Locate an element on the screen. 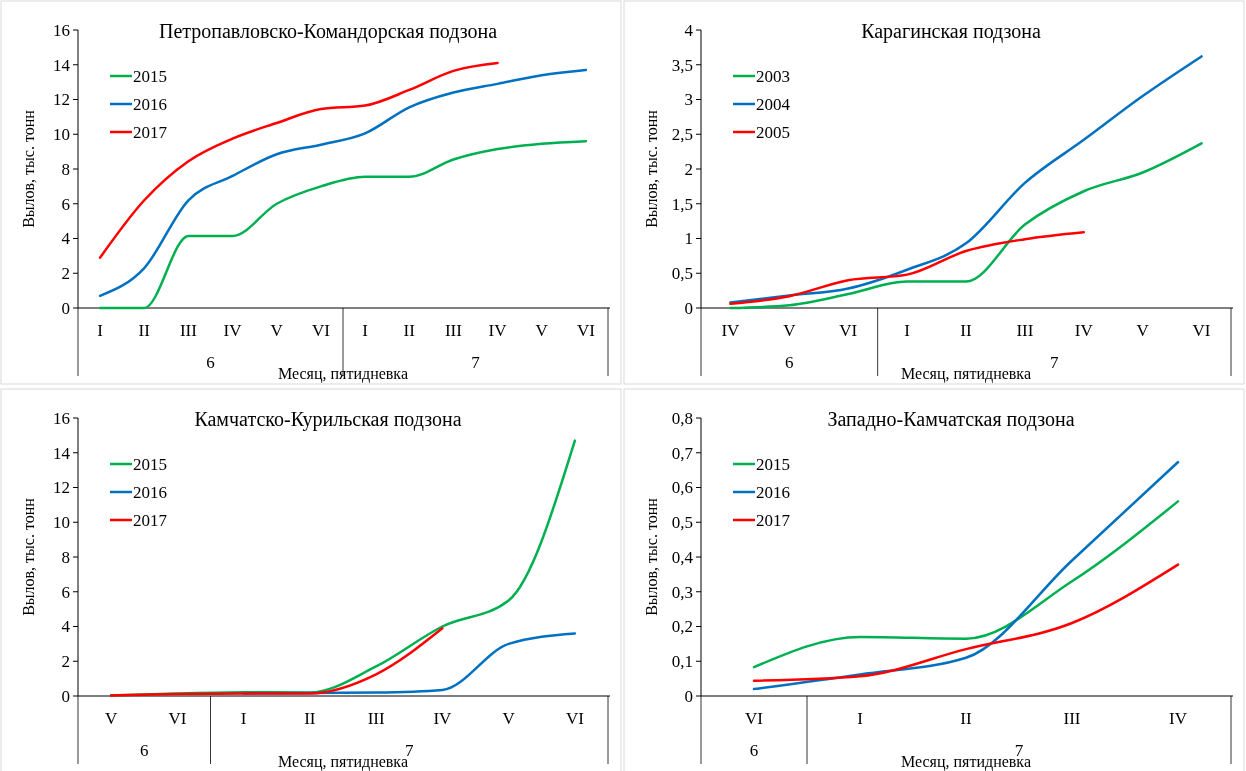 The image size is (1246, 771). y-tick-label: 3,5 is located at coordinates (682, 65).